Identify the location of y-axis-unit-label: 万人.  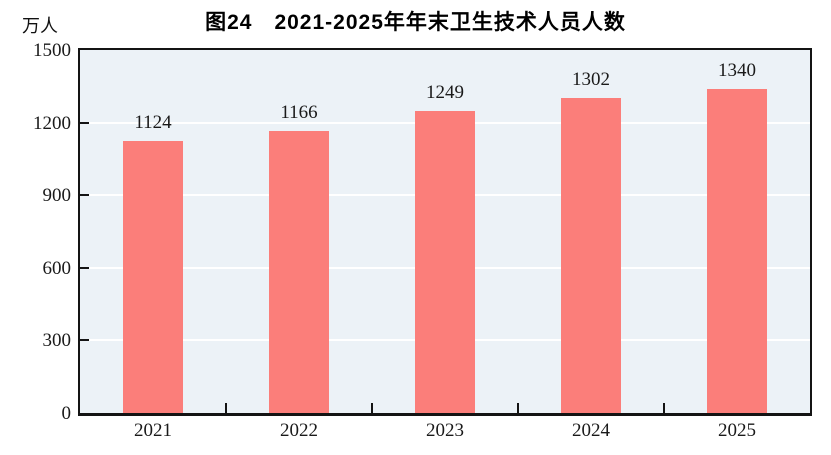
(40, 26).